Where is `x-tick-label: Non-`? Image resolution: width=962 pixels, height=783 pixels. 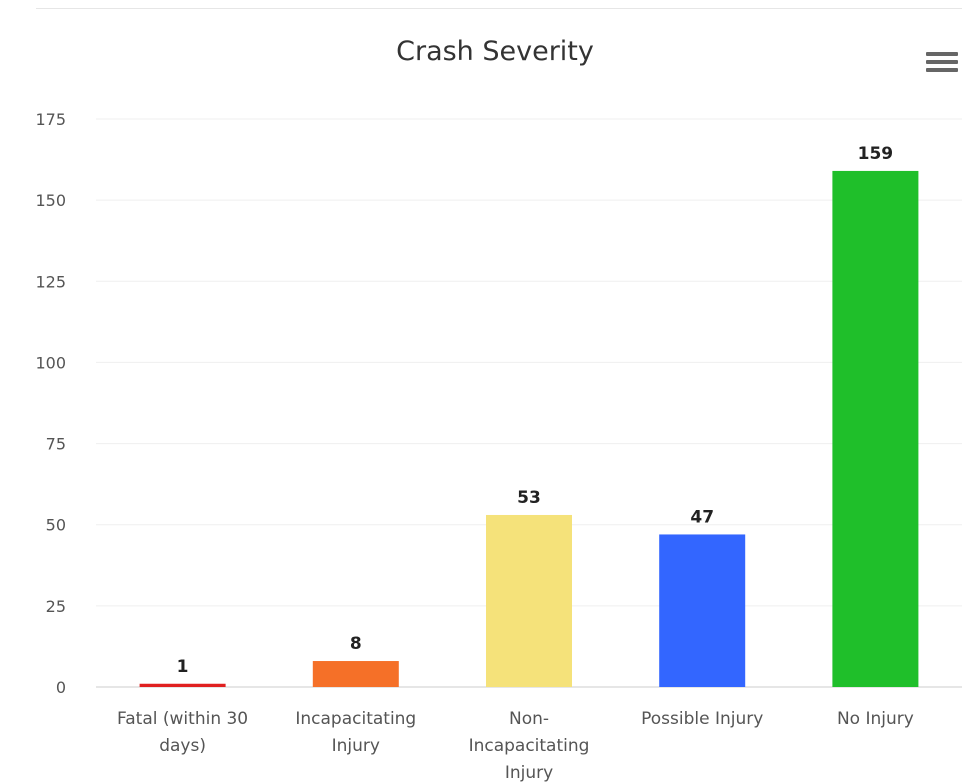
x-tick-label: Non- is located at coordinates (529, 719).